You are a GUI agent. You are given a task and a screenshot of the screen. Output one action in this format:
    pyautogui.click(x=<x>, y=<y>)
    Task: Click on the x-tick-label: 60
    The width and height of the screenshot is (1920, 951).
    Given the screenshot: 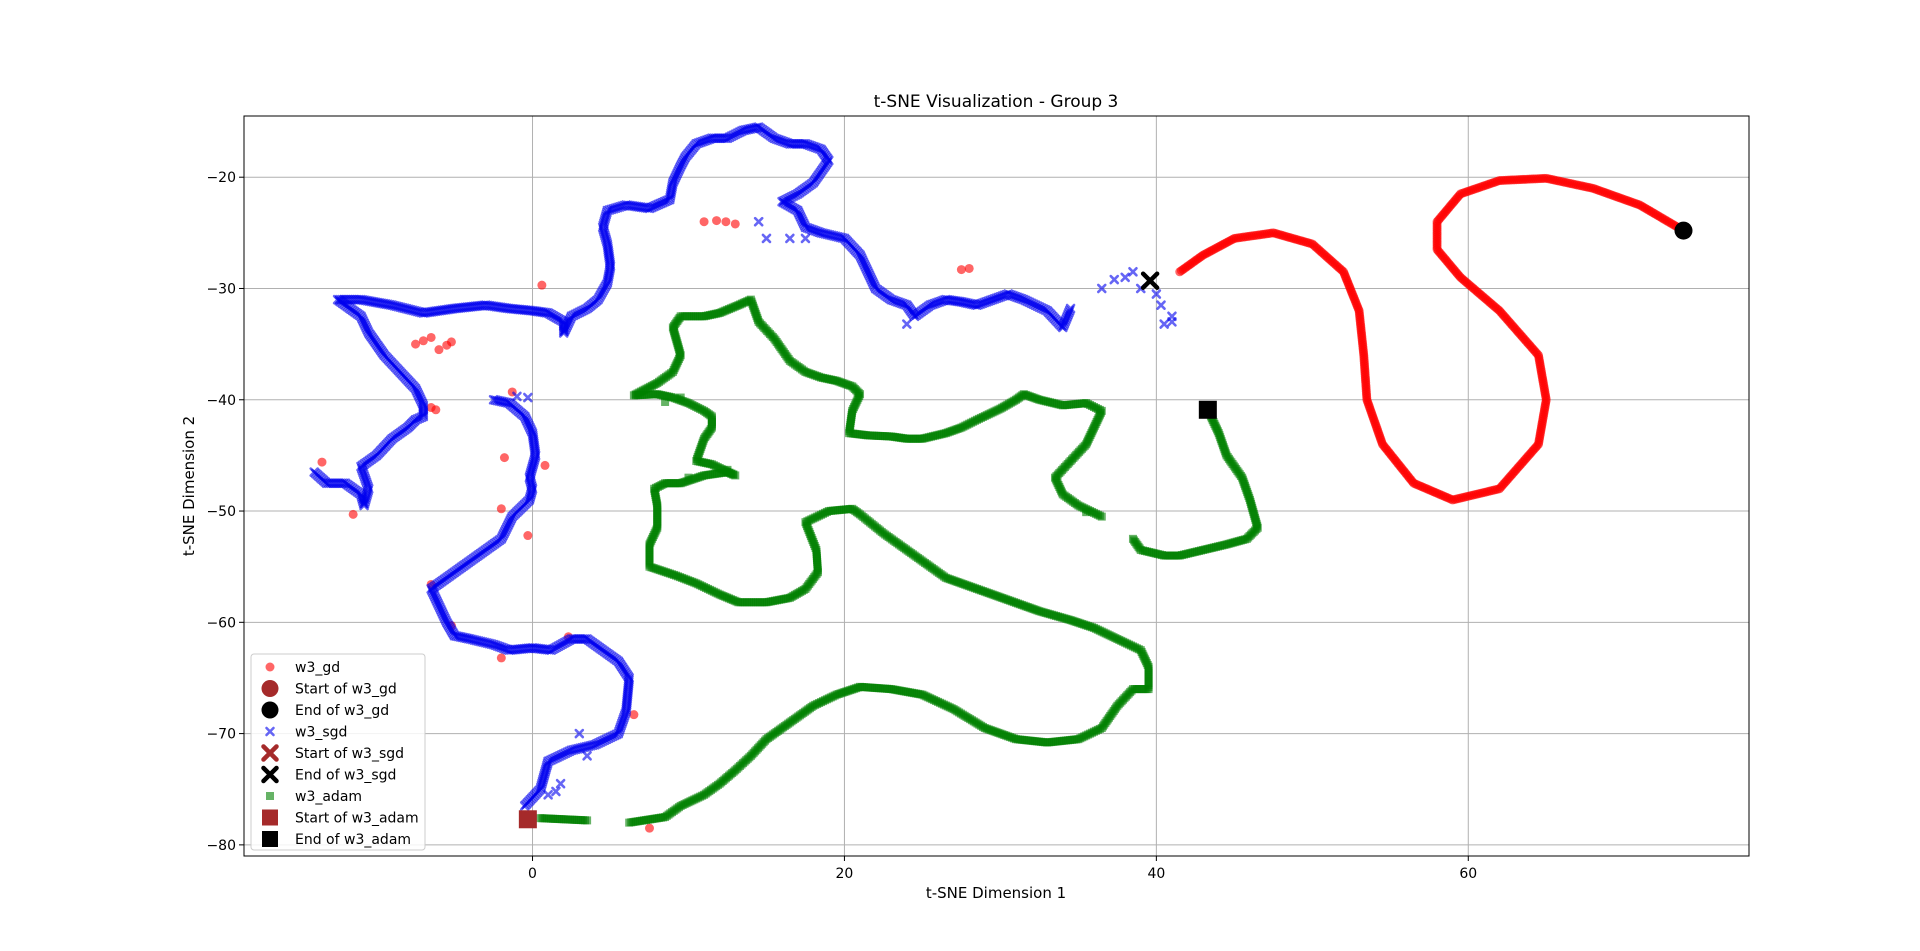 What is the action you would take?
    pyautogui.click(x=1468, y=874)
    